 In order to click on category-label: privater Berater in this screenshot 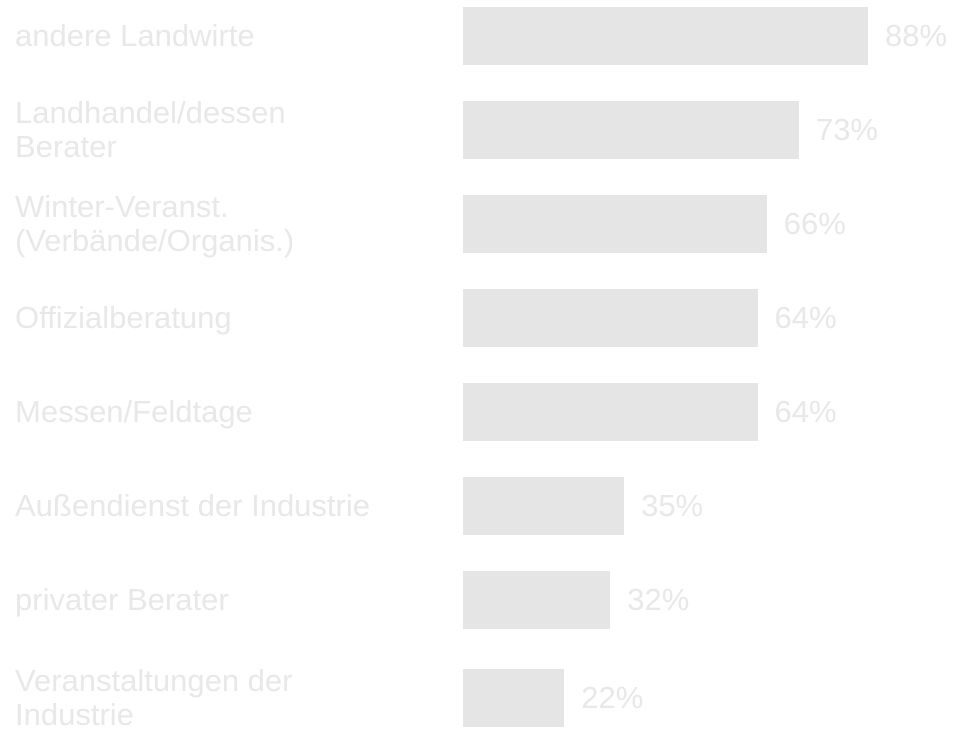, I will do `click(122, 599)`.